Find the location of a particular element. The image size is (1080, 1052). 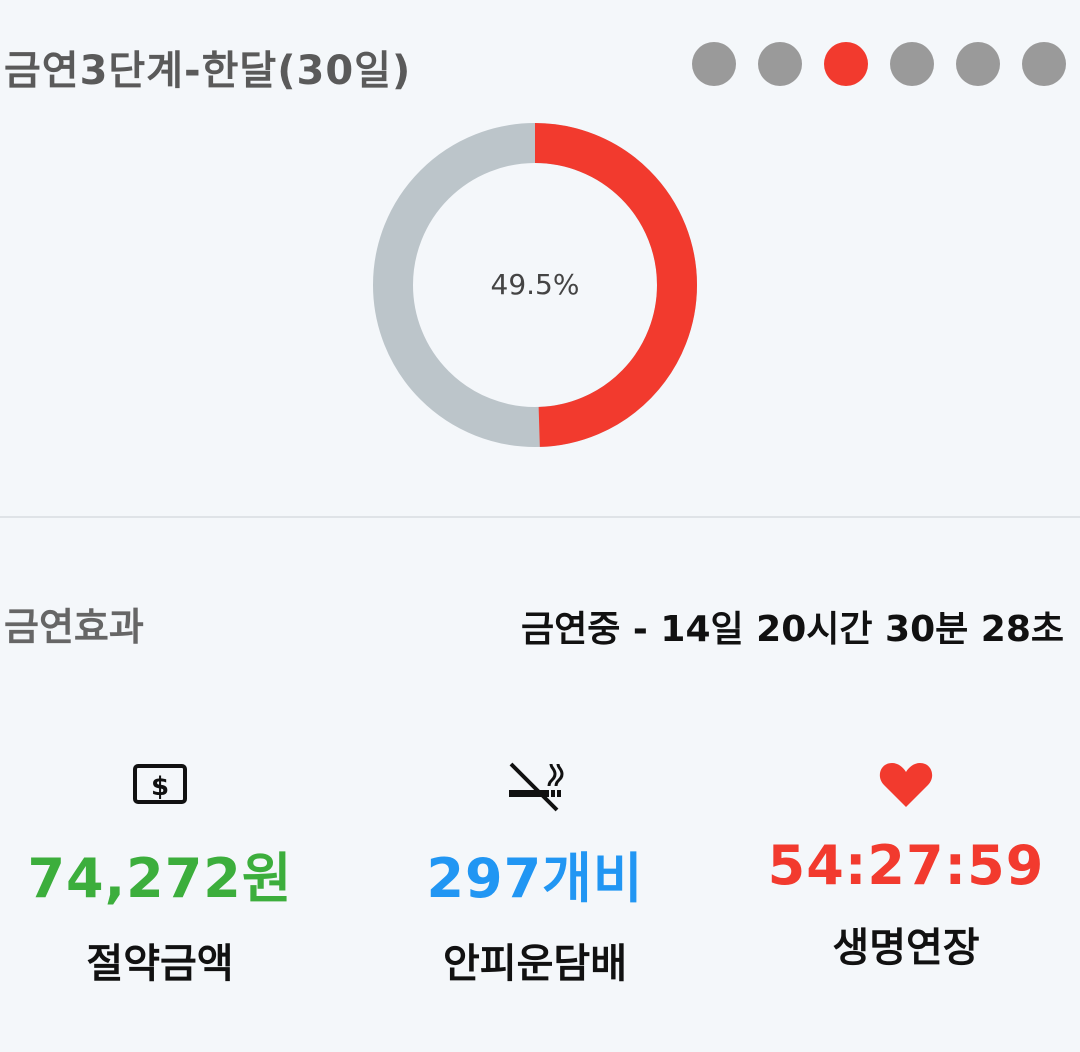

elapsed-time: 금연중 - 14일 20시간 30분 28초 is located at coordinates (792, 629).